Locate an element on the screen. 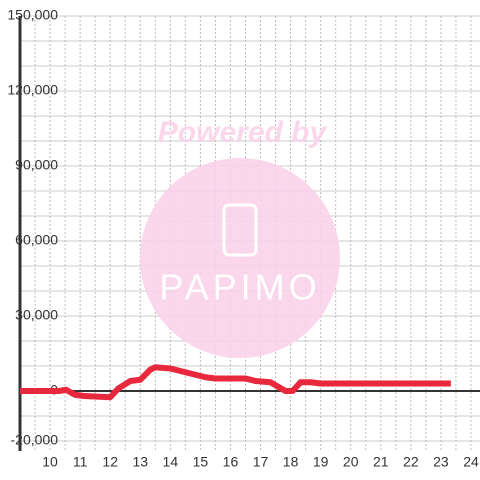  y-tick-label: 90,000 is located at coordinates (36, 165).